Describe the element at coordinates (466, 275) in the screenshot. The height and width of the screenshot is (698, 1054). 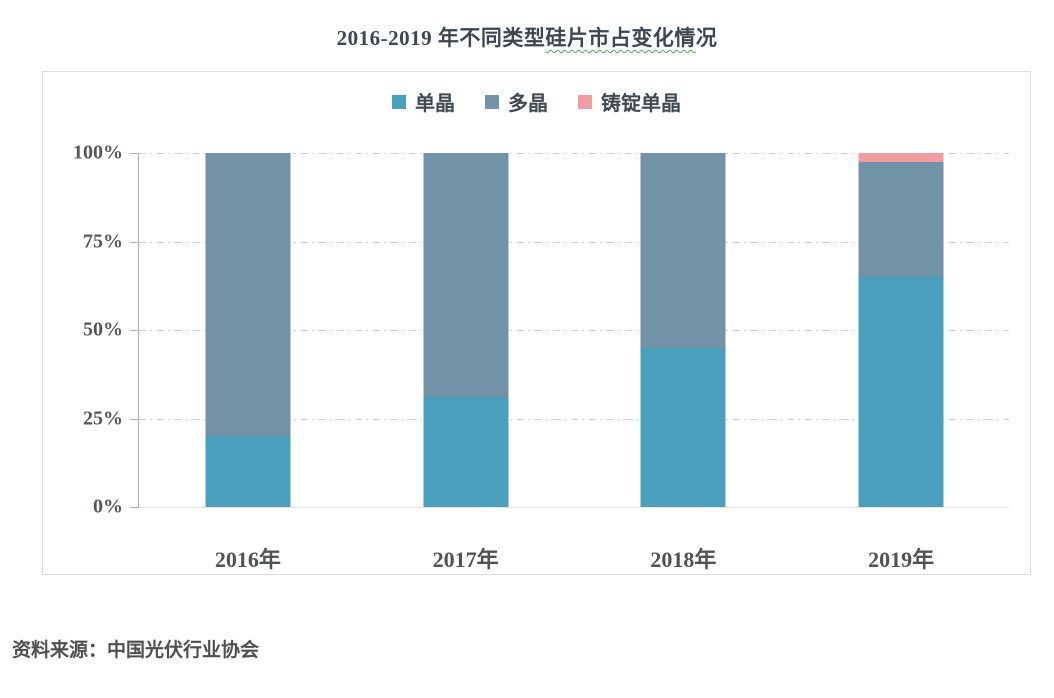
I see `bar-segment-2017年-多晶` at that location.